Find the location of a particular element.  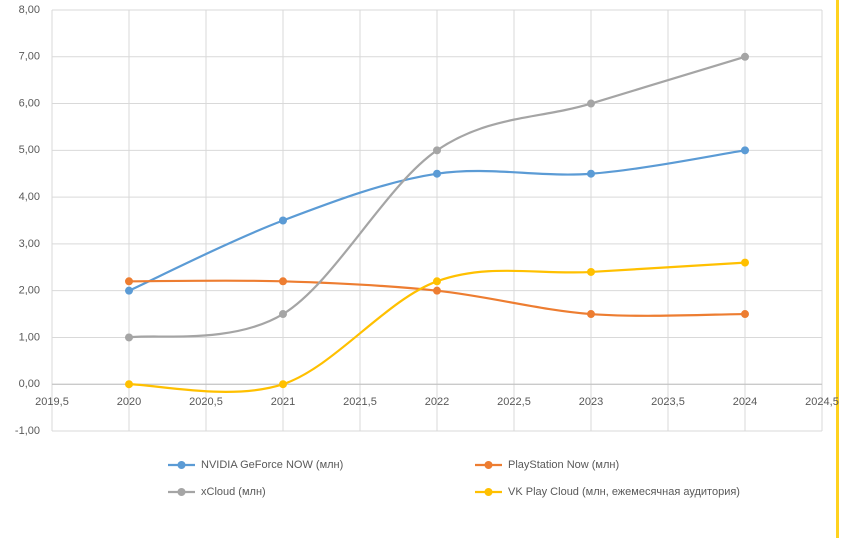

x-tick-label: 2020 is located at coordinates (129, 402).